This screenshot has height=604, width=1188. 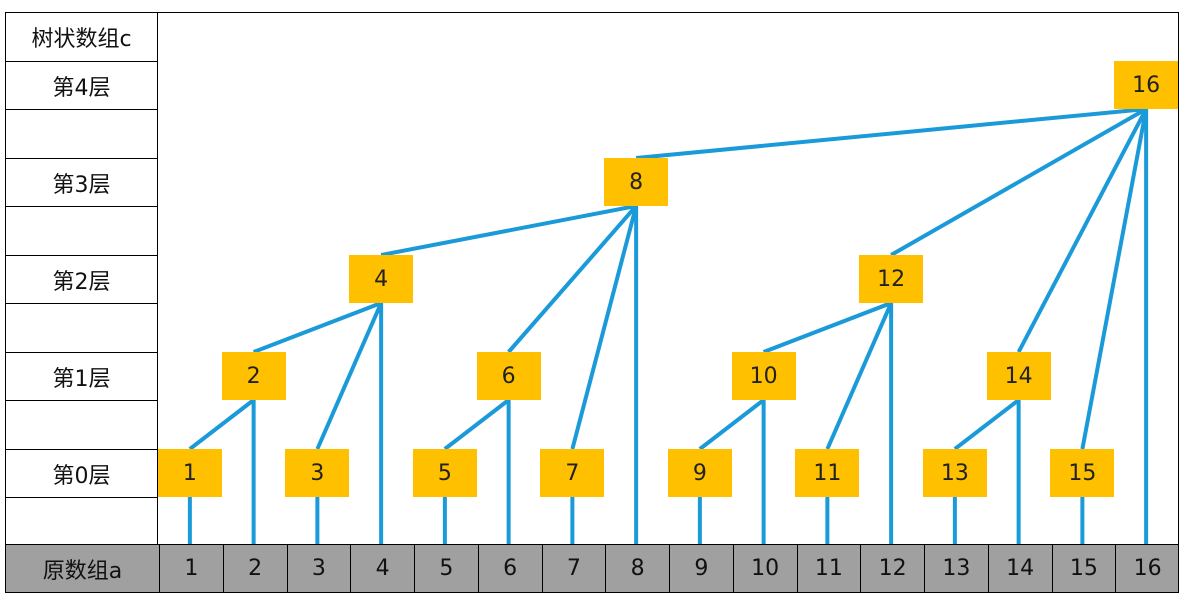 I want to click on original-array-row: 原数组a 1 2 3 4 5 6 7 8 9 10 11 12 13 14 15 16, so click(x=592, y=568).